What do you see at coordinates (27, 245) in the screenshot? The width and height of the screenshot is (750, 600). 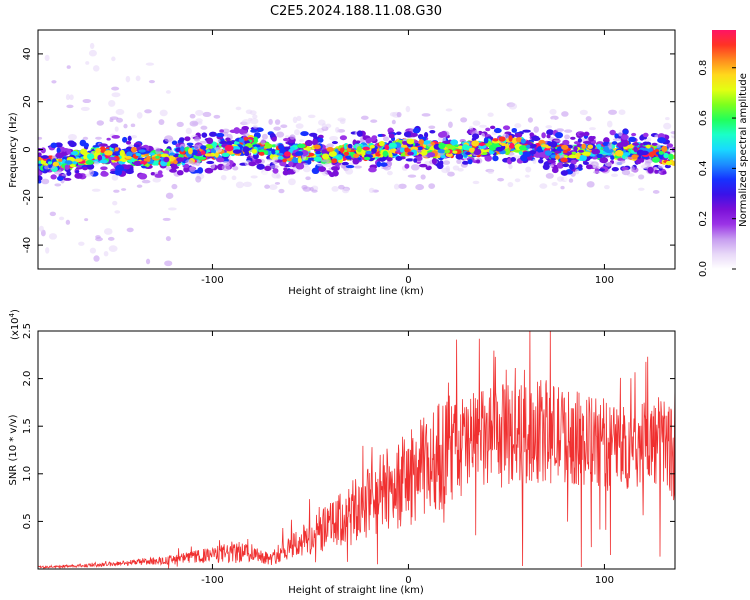 I see `heatmap-ytick-label: -40` at bounding box center [27, 245].